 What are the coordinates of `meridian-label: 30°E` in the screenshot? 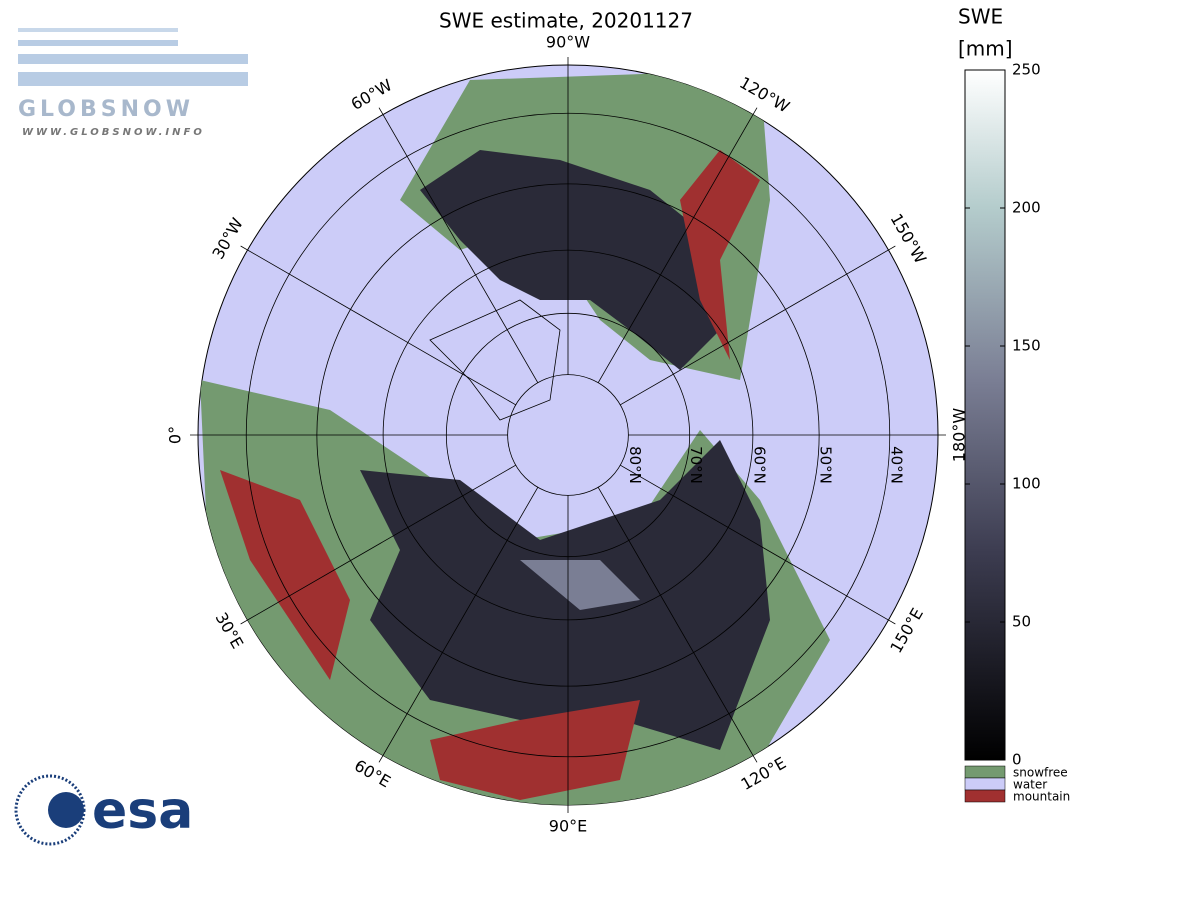 It's located at (230, 630).